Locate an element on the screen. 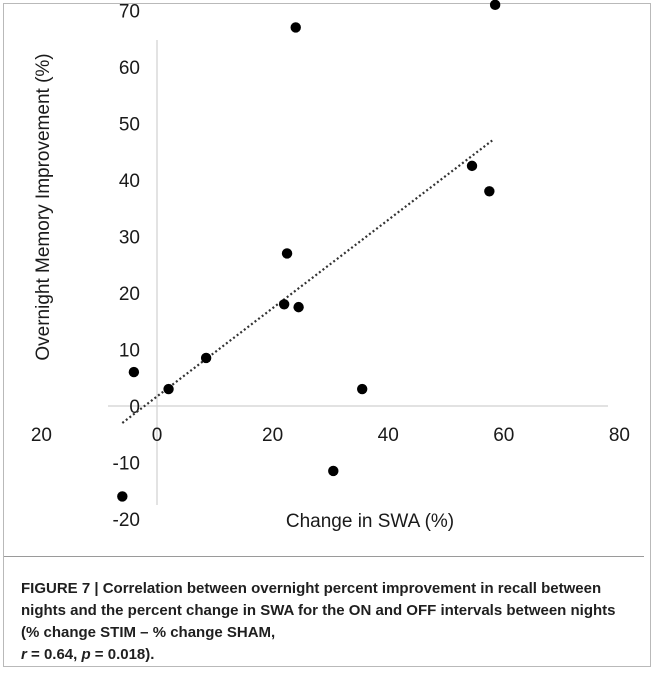  x-tick-label: 0 is located at coordinates (157, 435).